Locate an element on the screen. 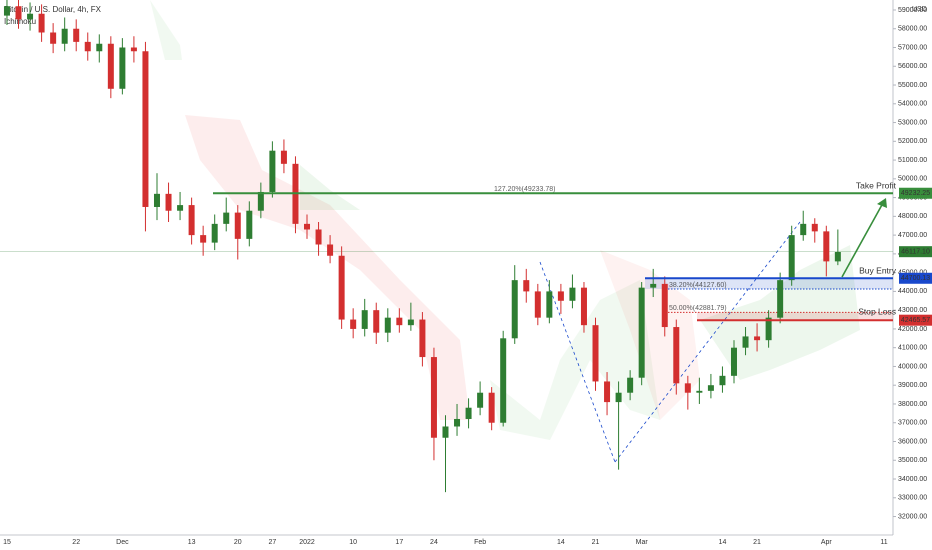 The height and width of the screenshot is (550, 932). y-tick-label: 36000.00 is located at coordinates (912, 441).